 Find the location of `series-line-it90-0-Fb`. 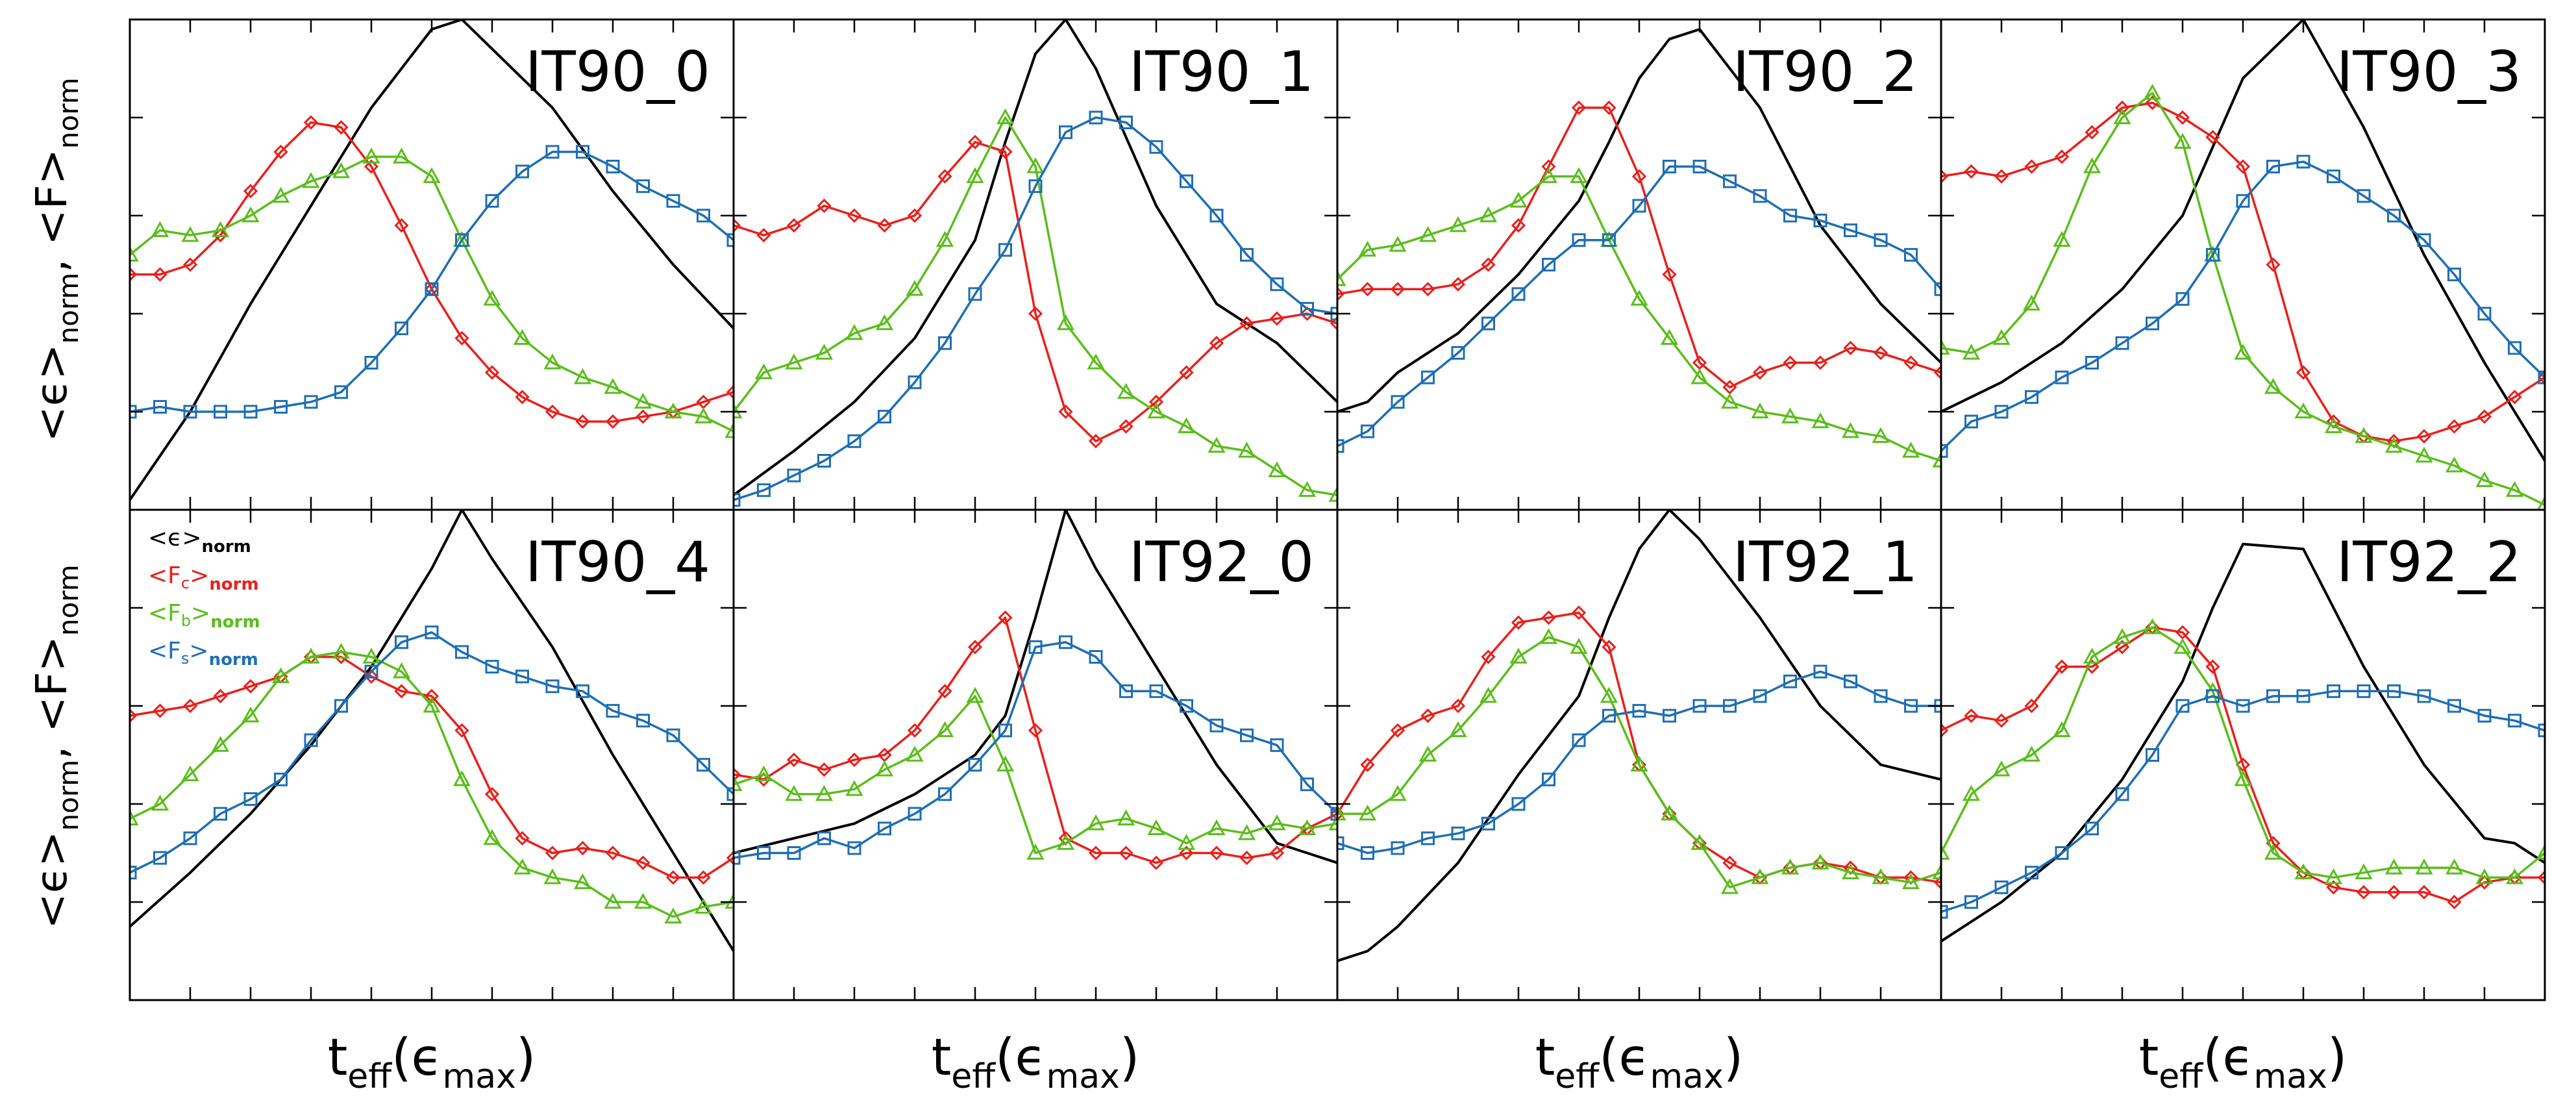

series-line-it90-0-Fb is located at coordinates (432, 294).